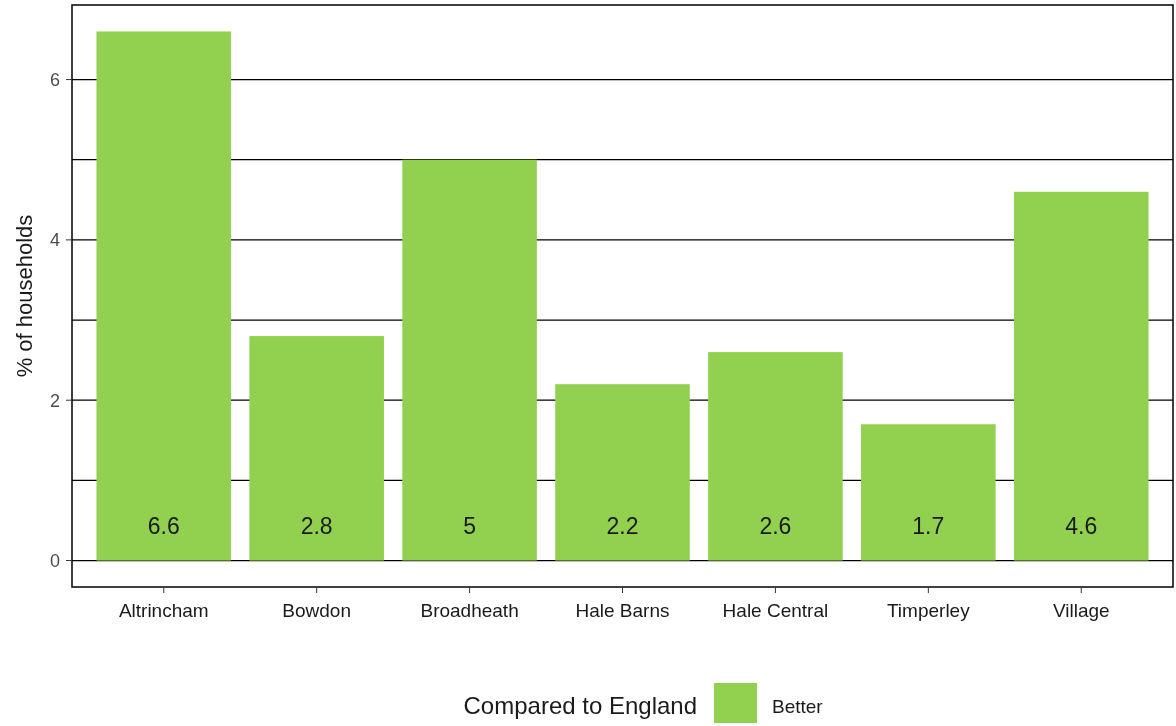 The height and width of the screenshot is (726, 1176). I want to click on data-label: 1.7, so click(928, 525).